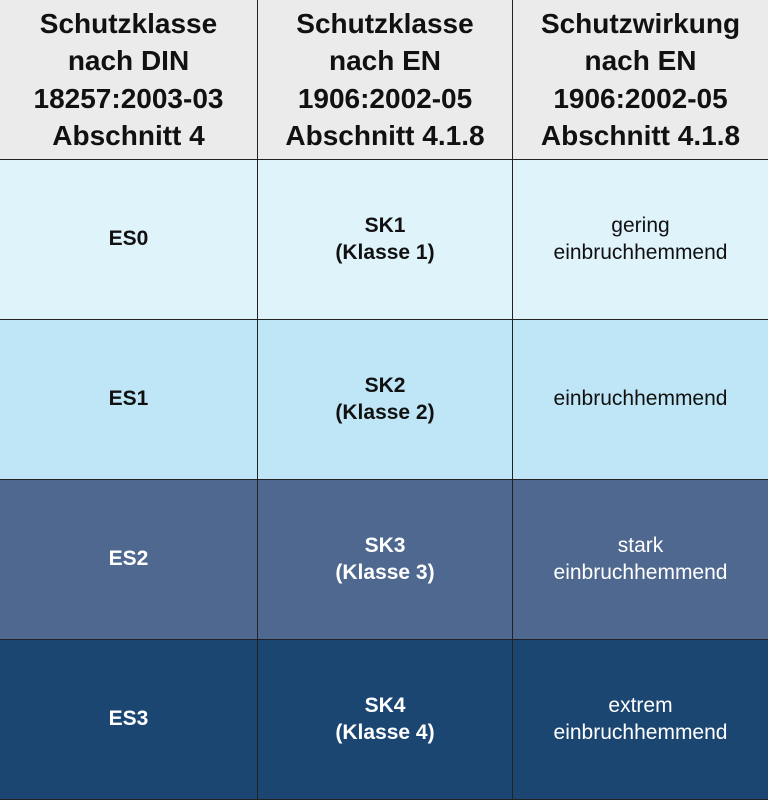  Describe the element at coordinates (640, 24) in the screenshot. I see `header-line: Schutzwirkung` at that location.